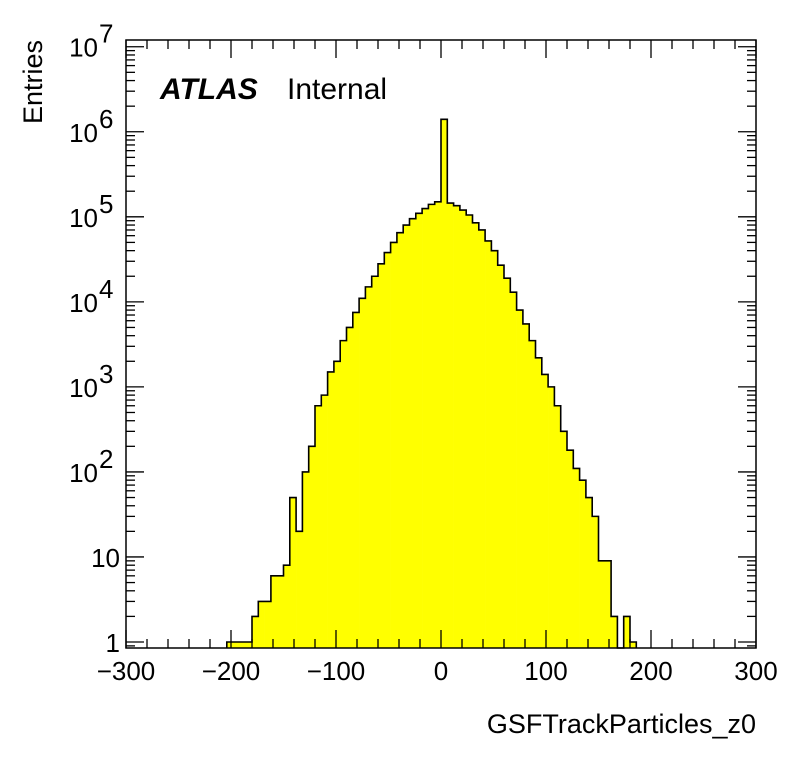 The height and width of the screenshot is (772, 796). Describe the element at coordinates (208, 89) in the screenshot. I see `atlas-label: ATLAS` at that location.